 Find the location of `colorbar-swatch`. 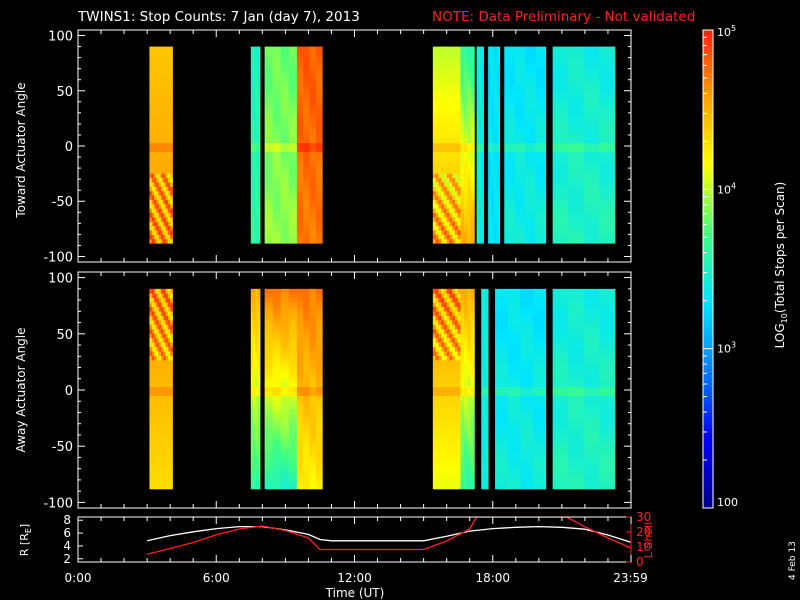

colorbar-swatch is located at coordinates (708, 48).